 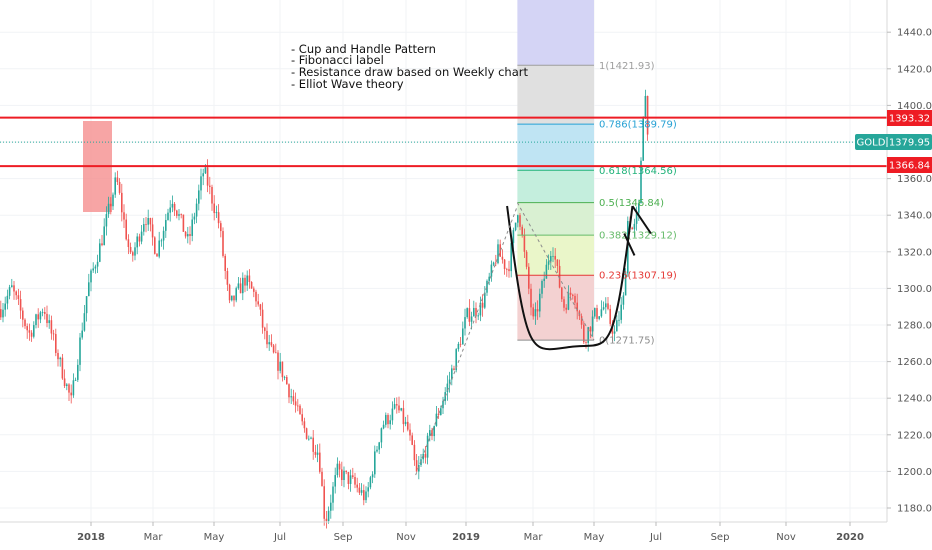 I want to click on time-axis-tick-label: Mar, so click(x=534, y=537).